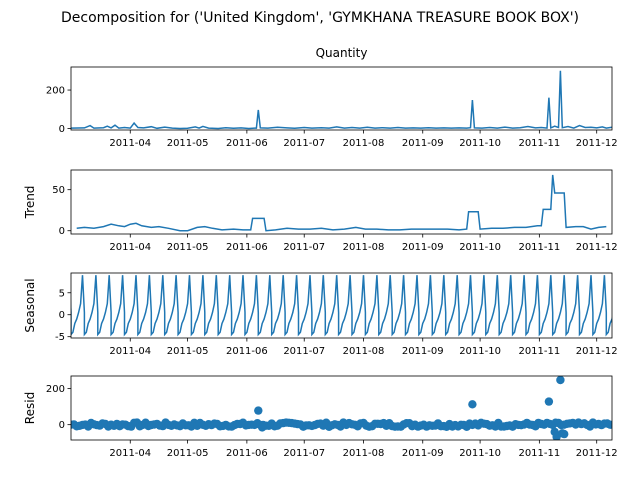 The width and height of the screenshot is (640, 480). Describe the element at coordinates (342, 53) in the screenshot. I see `panel-title: Quantity` at that location.